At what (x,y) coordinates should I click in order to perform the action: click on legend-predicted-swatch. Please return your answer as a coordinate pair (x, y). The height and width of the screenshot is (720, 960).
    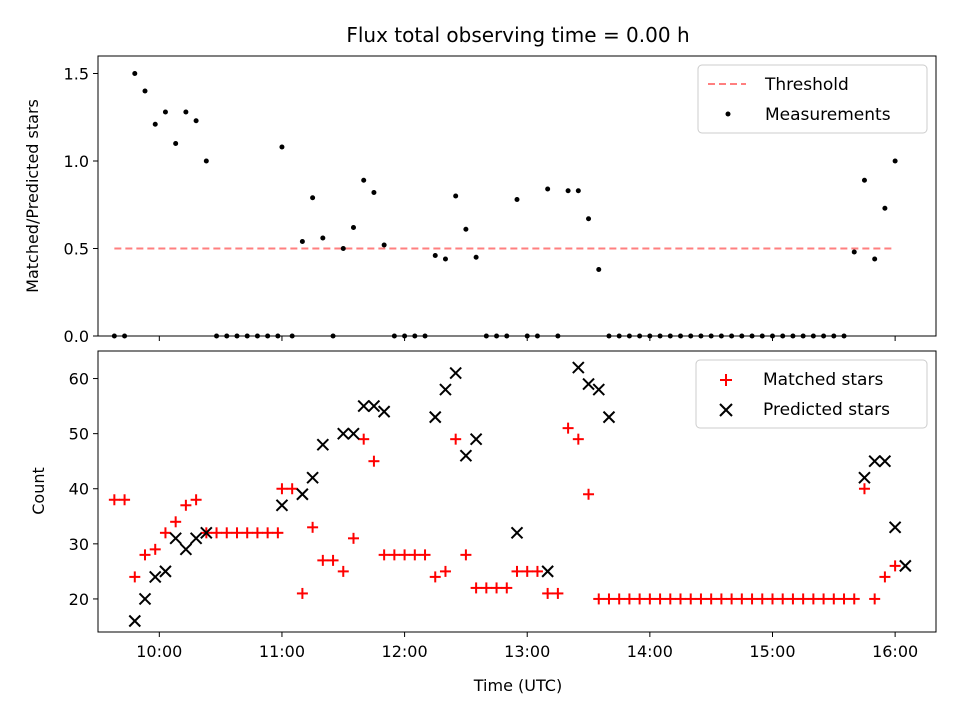
    Looking at the image, I should click on (726, 410).